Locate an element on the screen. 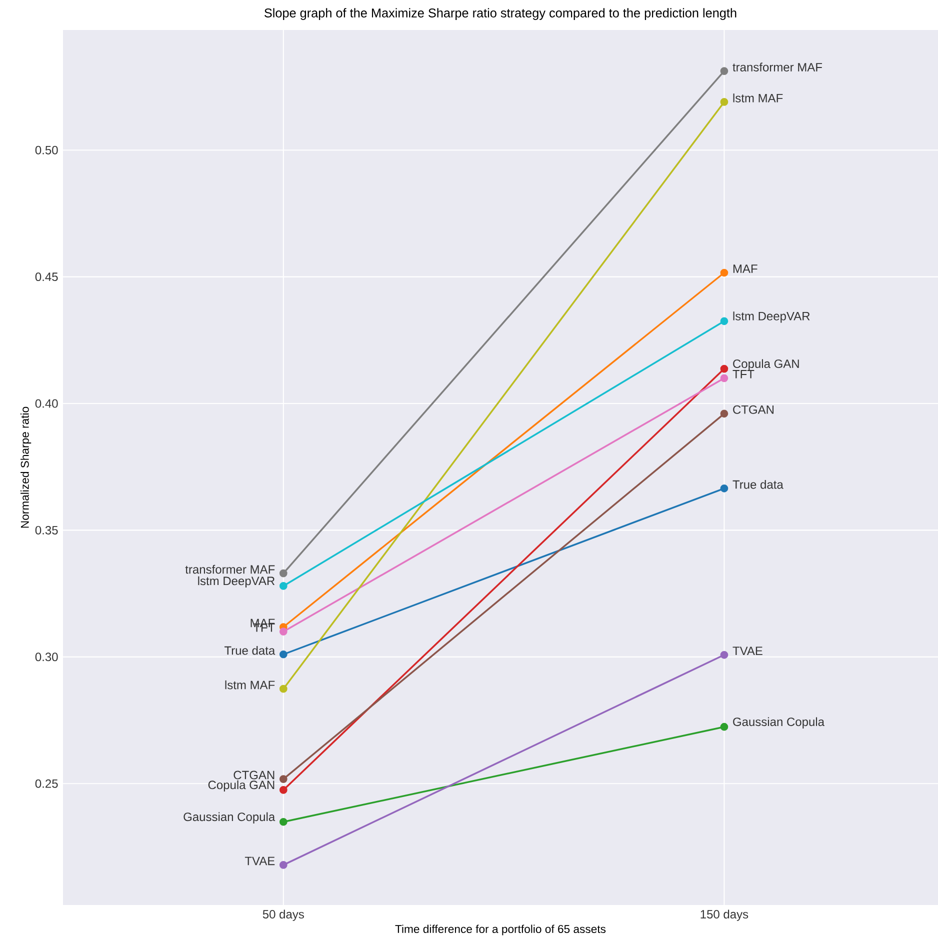  x-tick-label: 150 days is located at coordinates (724, 915).